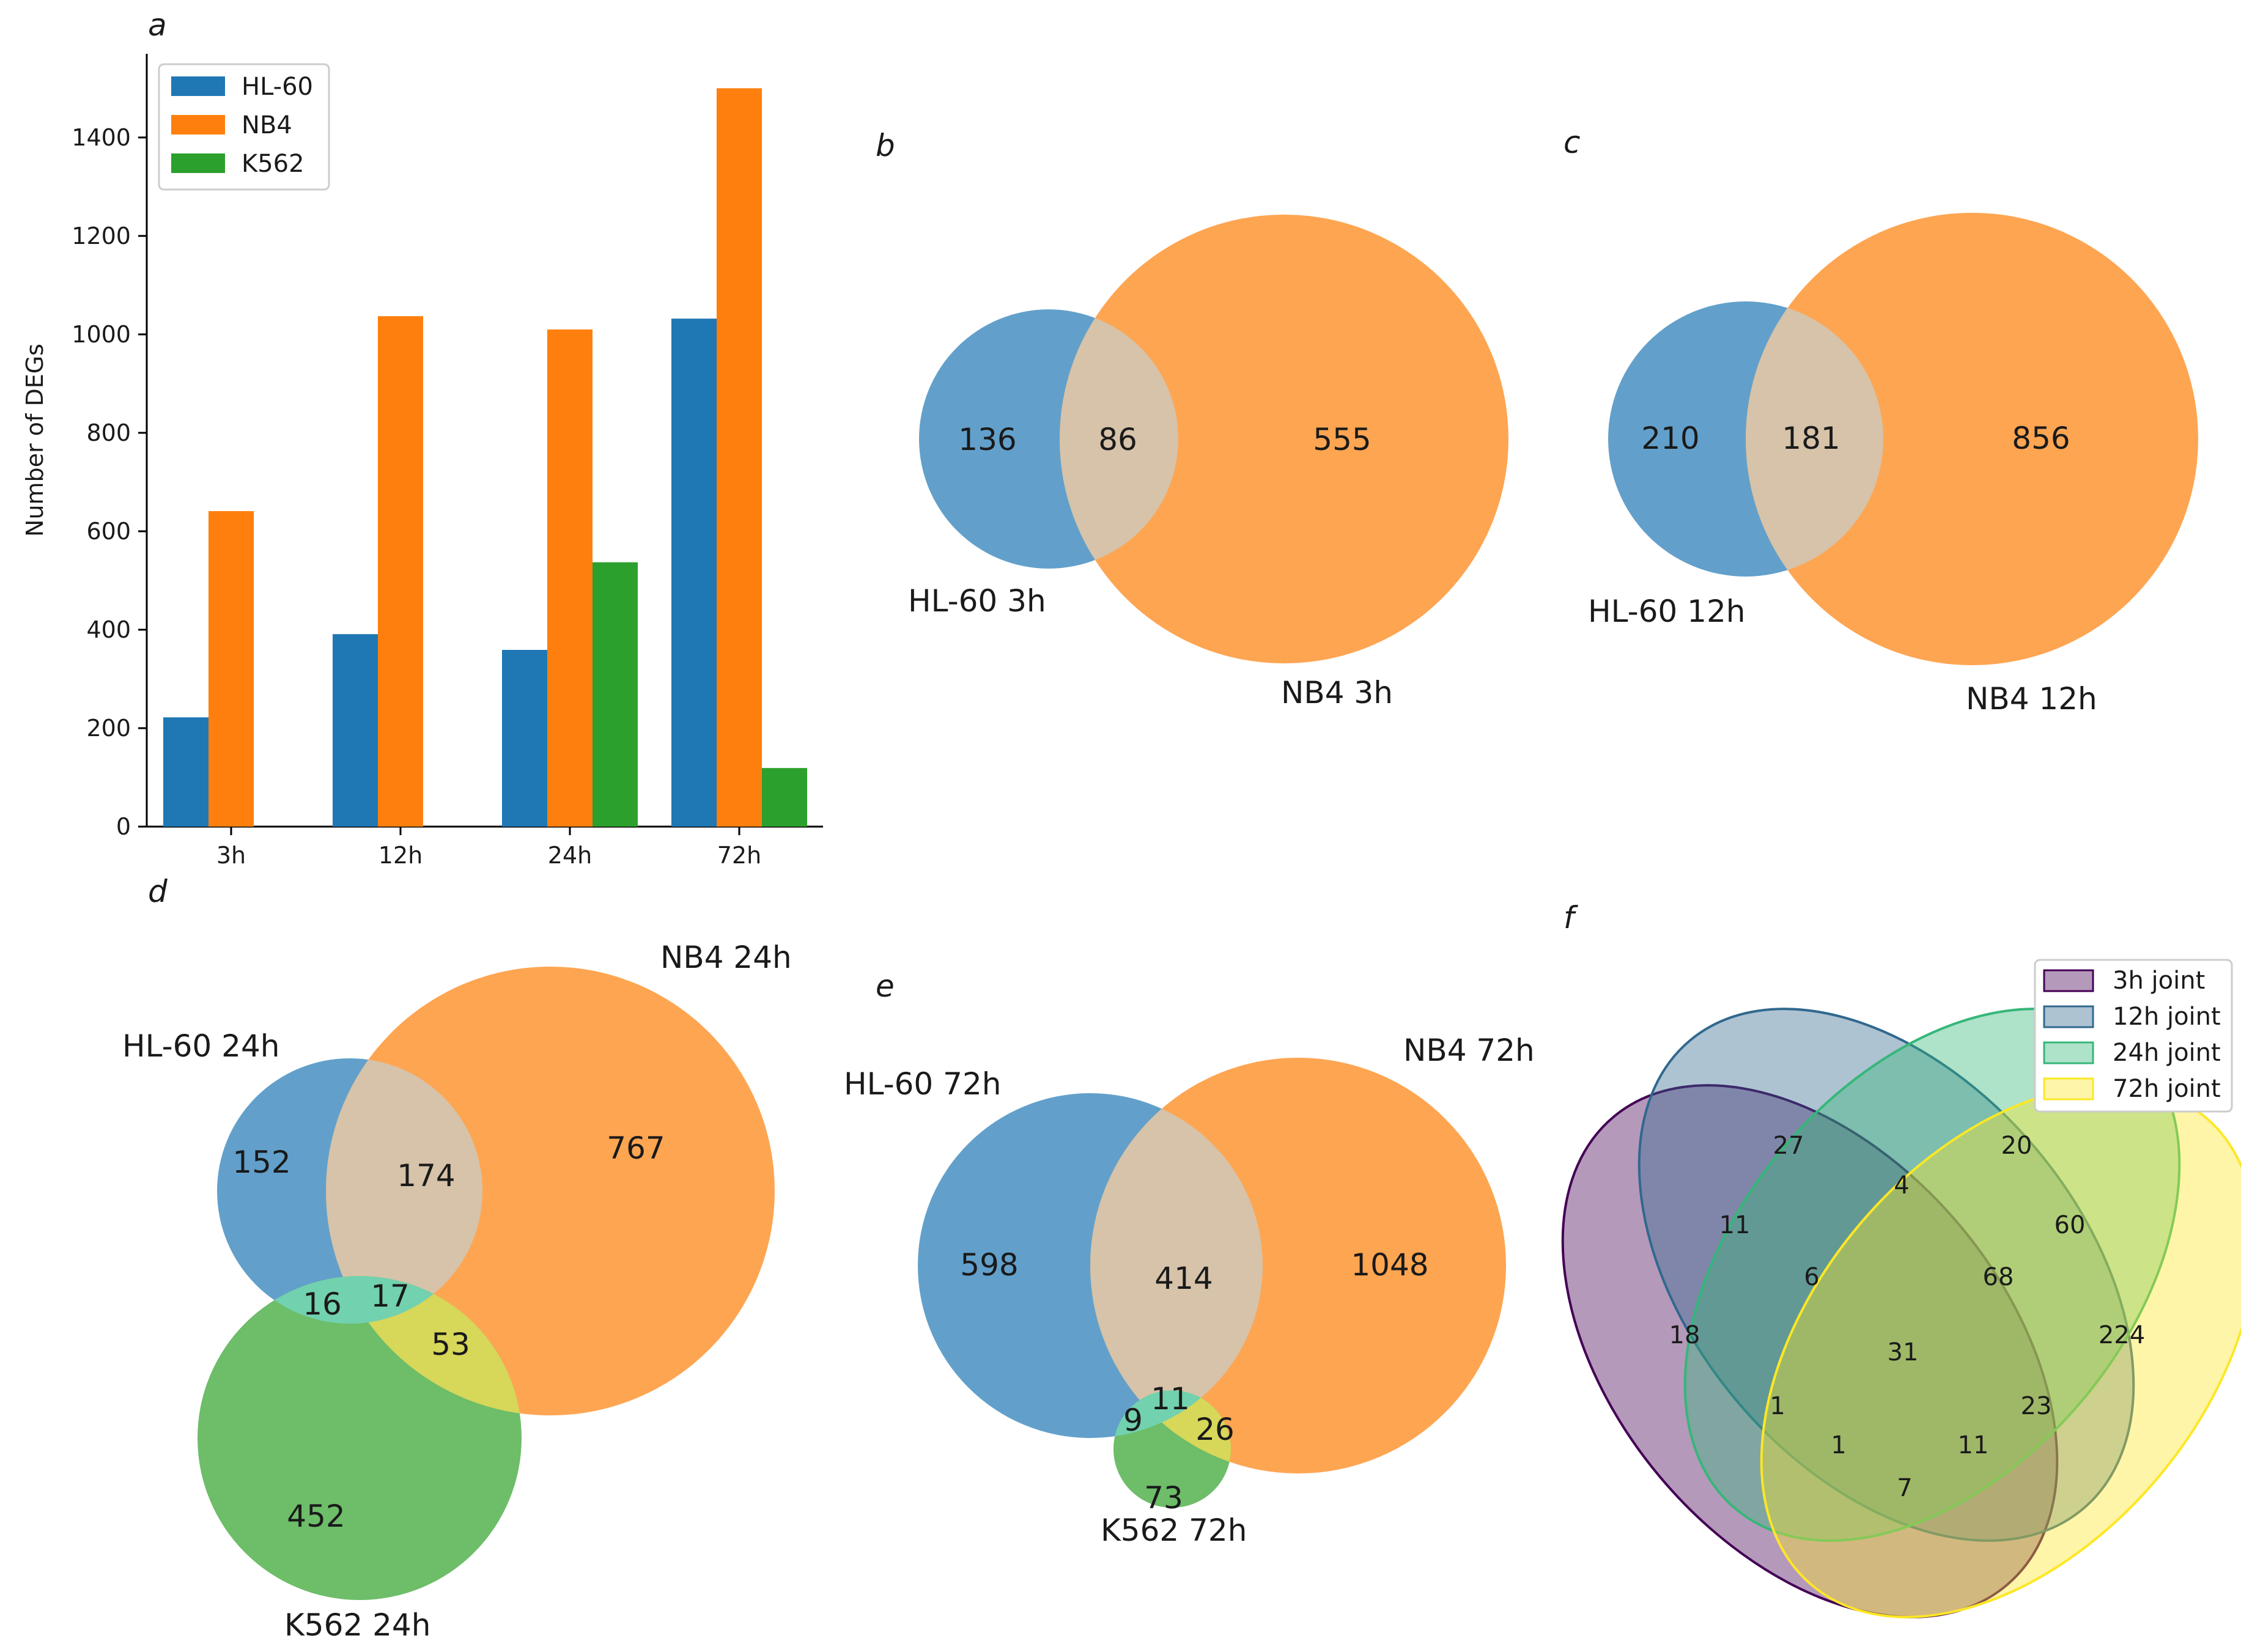 This screenshot has width=2241, height=1652. I want to click on venn-f-3h-12h-72h-count: 11, so click(1974, 1445).